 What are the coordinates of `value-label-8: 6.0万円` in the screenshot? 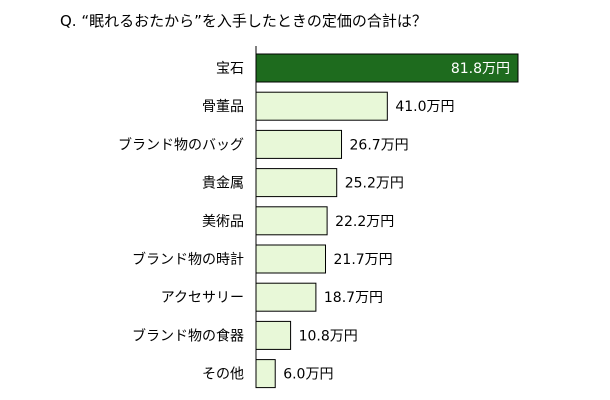 It's located at (308, 375).